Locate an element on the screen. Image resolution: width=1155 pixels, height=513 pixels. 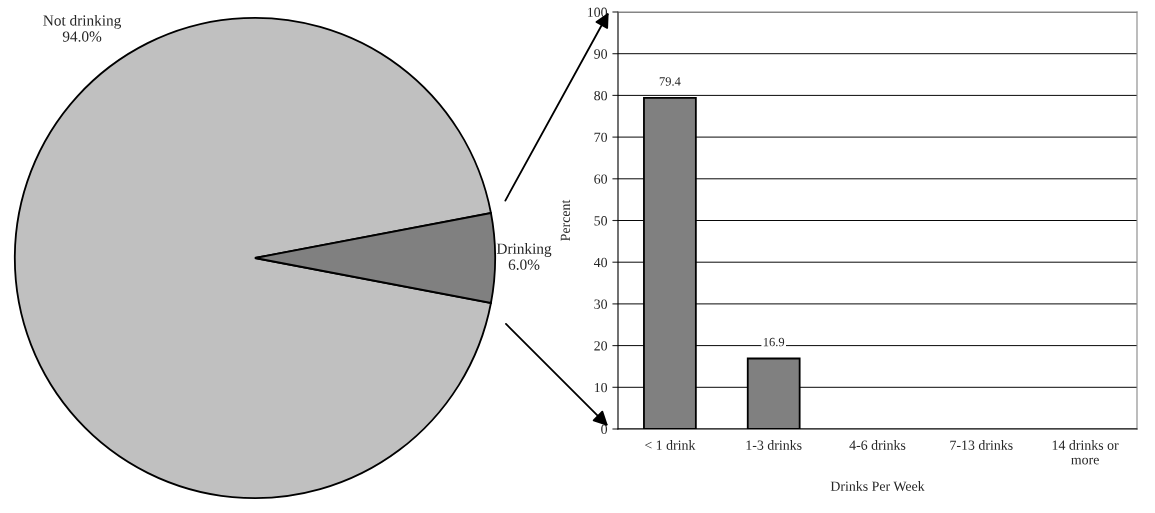
x-axis-title: Drinks Per Week is located at coordinates (877, 486).